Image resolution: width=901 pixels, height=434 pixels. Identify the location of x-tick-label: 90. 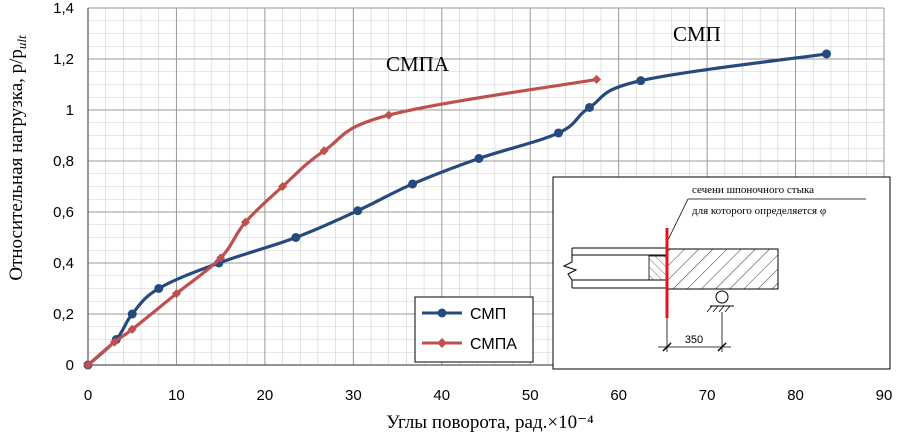
(884, 395).